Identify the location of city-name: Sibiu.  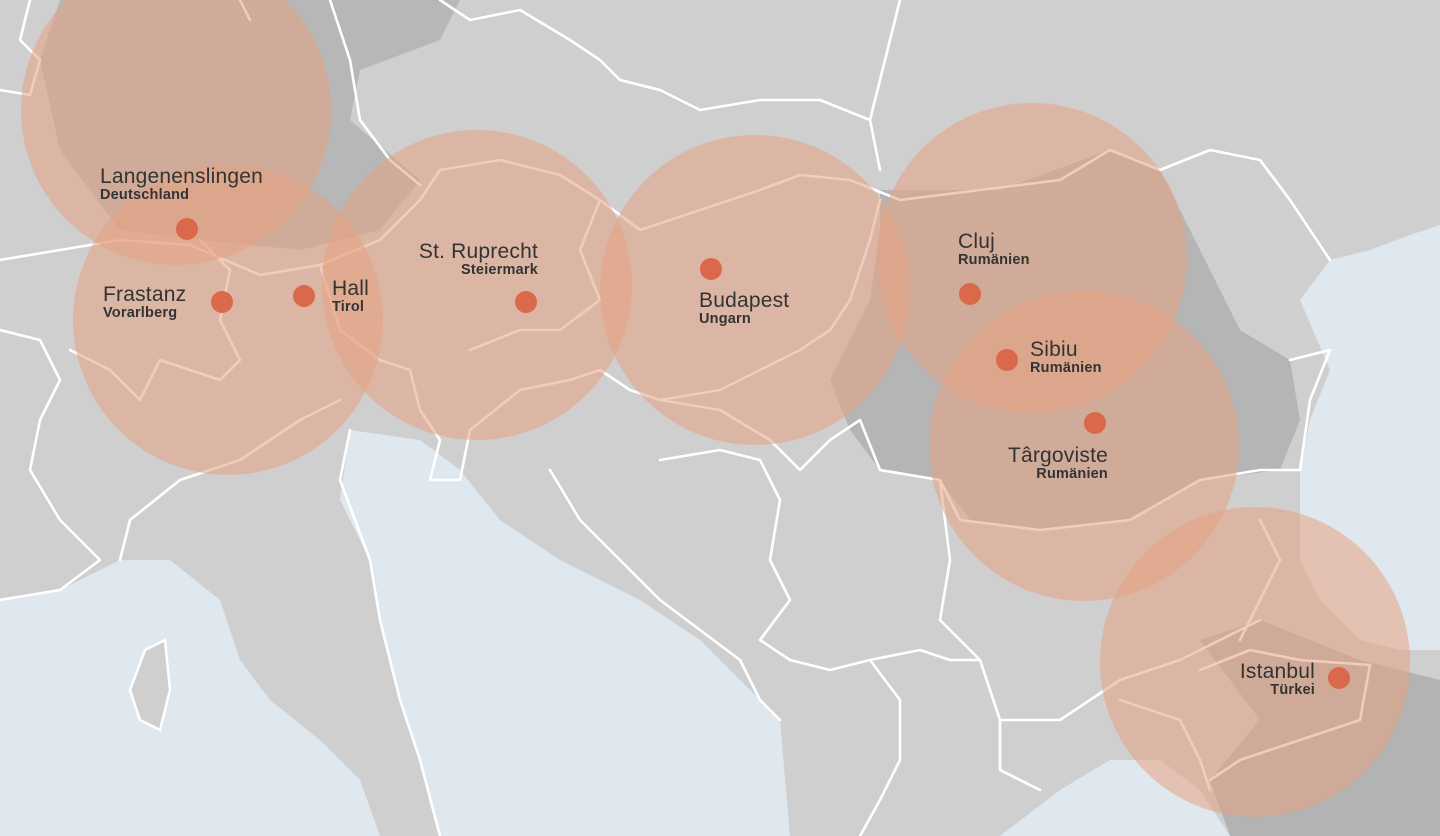
(1054, 349).